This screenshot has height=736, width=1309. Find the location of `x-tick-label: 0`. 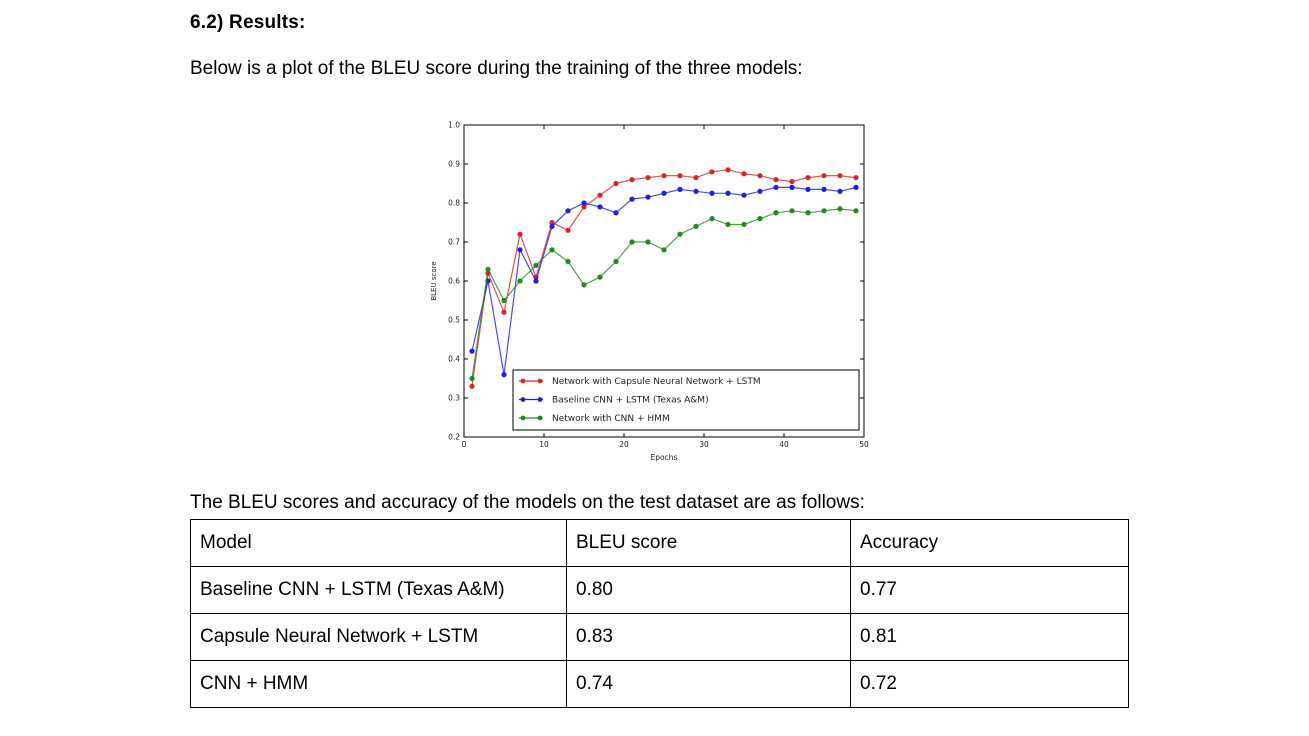

x-tick-label: 0 is located at coordinates (464, 444).